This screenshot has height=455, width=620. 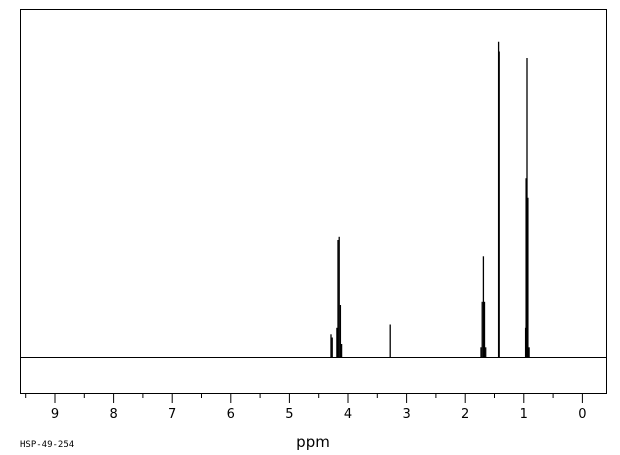 I want to click on x-tick-label: 4, so click(x=348, y=414).